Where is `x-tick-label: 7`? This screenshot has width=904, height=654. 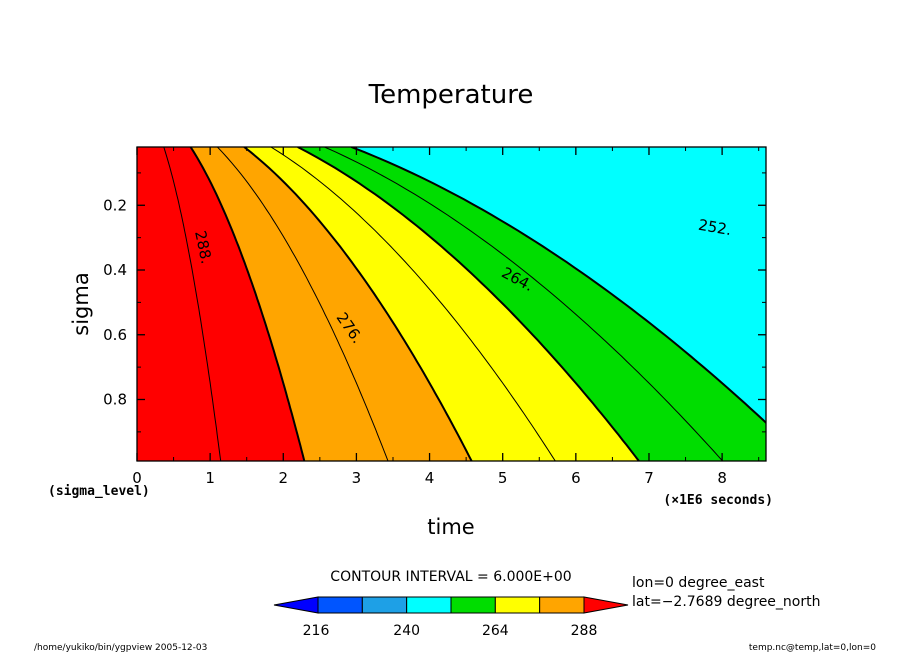
x-tick-label: 7 is located at coordinates (649, 478).